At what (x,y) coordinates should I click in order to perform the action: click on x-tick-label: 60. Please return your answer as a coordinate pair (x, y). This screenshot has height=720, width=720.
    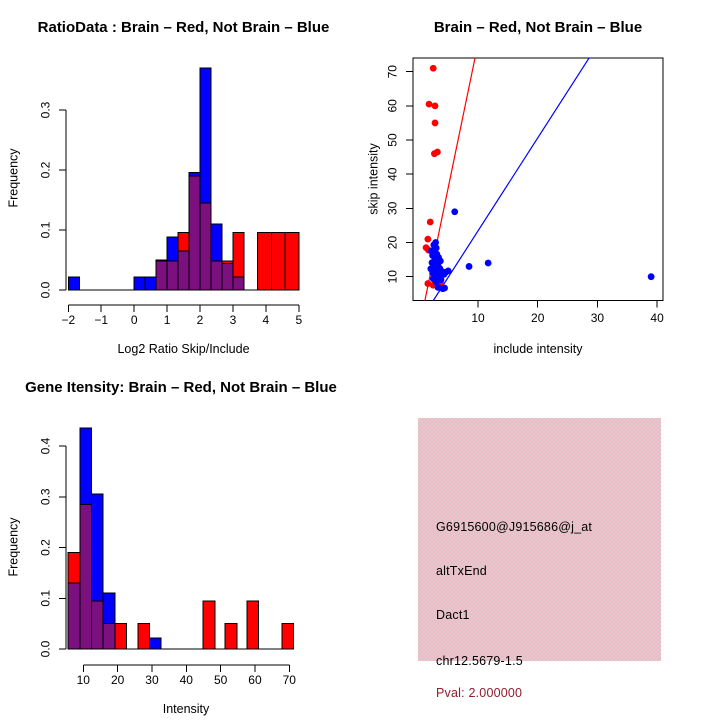
    Looking at the image, I should click on (255, 680).